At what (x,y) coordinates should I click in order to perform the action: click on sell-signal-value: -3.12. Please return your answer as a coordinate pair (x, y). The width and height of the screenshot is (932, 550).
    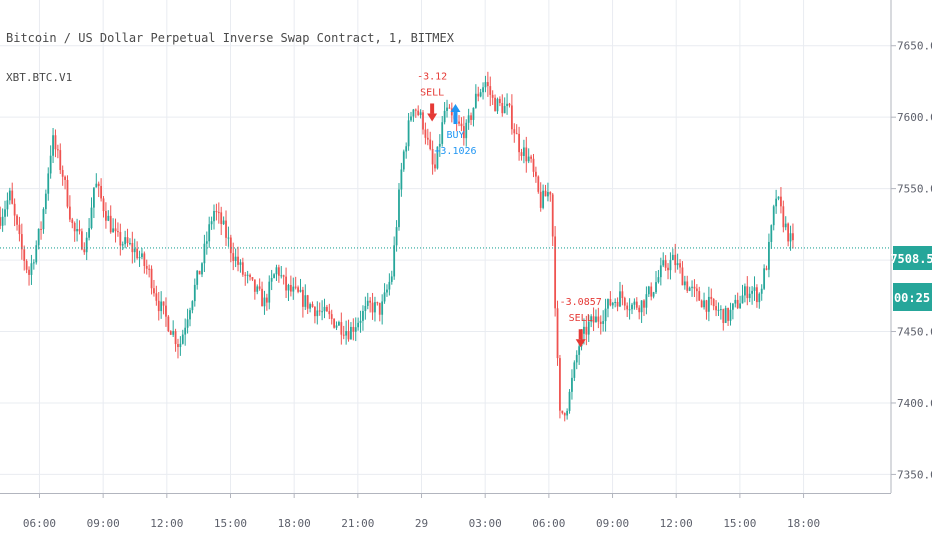
    Looking at the image, I should click on (432, 76).